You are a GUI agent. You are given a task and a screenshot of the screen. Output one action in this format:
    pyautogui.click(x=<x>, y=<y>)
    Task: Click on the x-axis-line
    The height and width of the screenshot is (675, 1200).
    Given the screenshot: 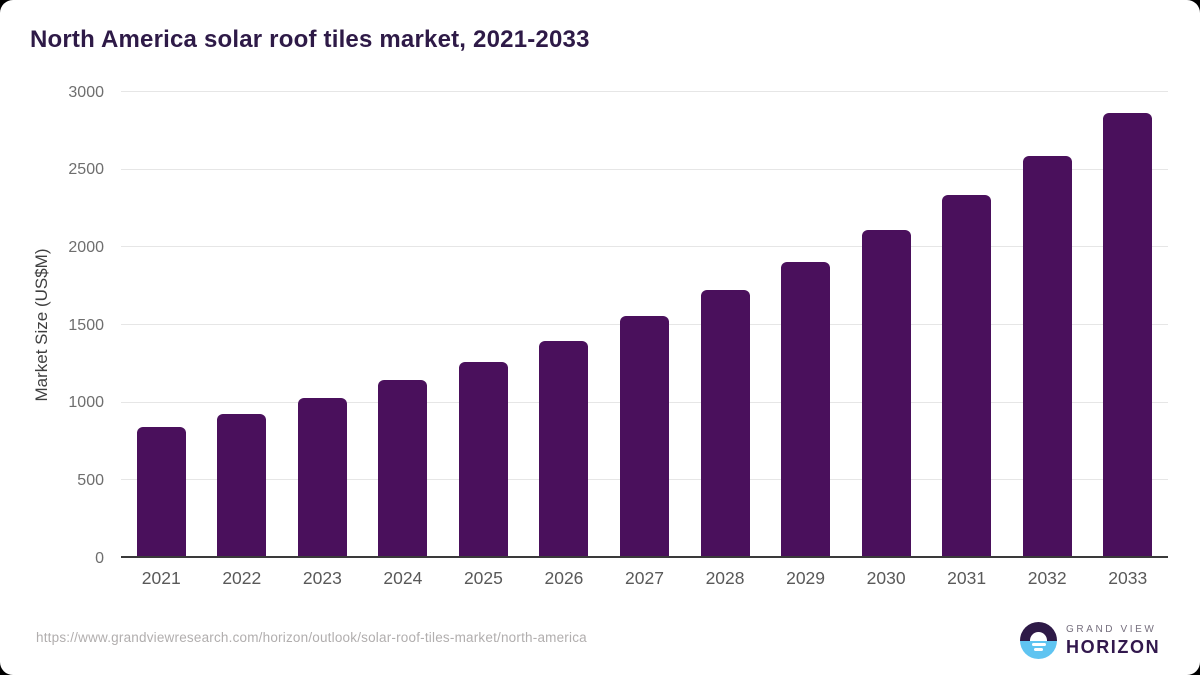 What is the action you would take?
    pyautogui.click(x=644, y=557)
    